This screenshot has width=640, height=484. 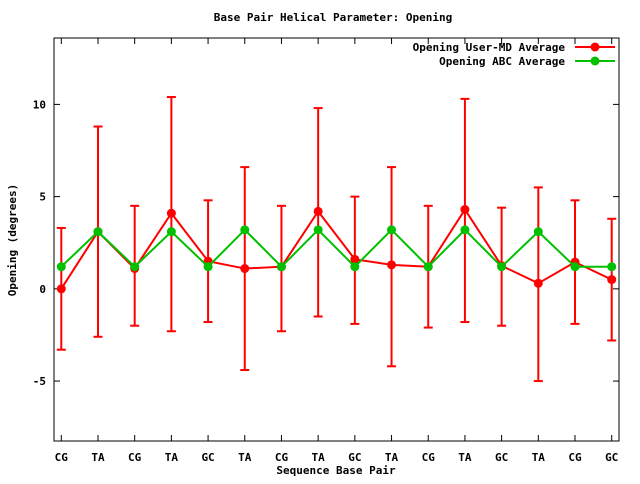 What do you see at coordinates (39, 381) in the screenshot?
I see `y-tick-label: -5` at bounding box center [39, 381].